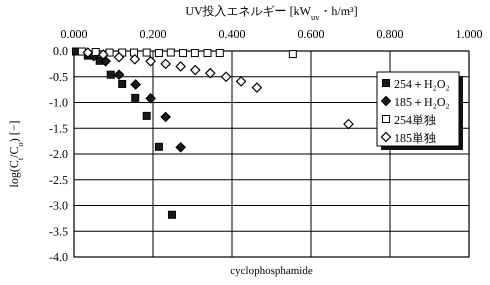 This screenshot has height=285, width=490. I want to click on x-axis-title: UV投入エネルギー [kW$_{uv}$・h/m³], so click(271, 13).